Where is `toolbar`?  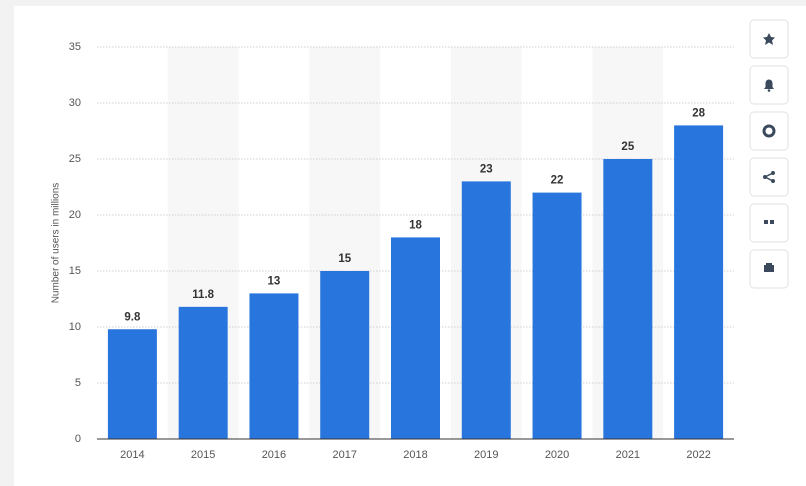 toolbar is located at coordinates (769, 154).